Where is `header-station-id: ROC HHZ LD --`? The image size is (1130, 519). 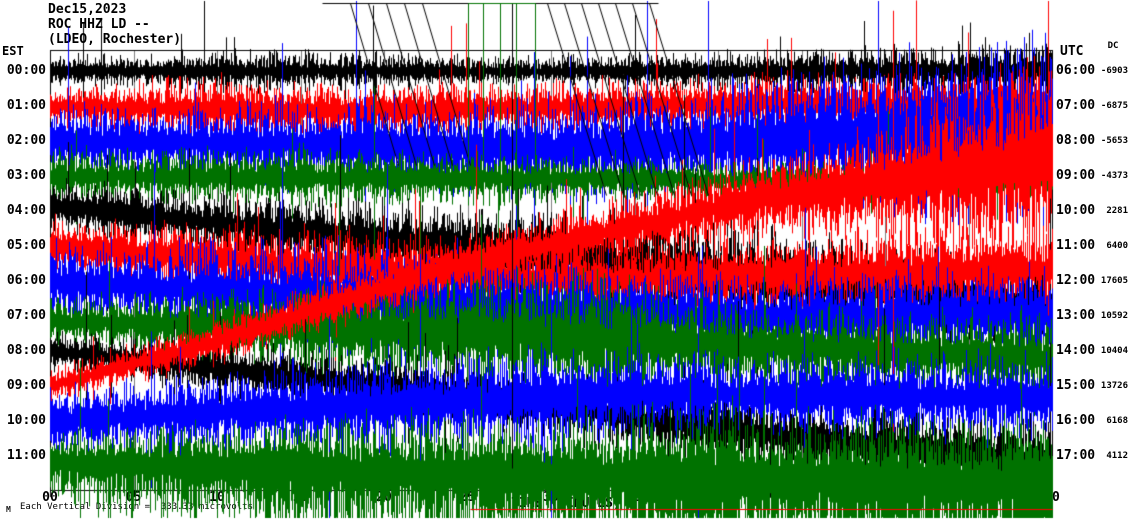 header-station-id: ROC HHZ LD -- is located at coordinates (99, 24).